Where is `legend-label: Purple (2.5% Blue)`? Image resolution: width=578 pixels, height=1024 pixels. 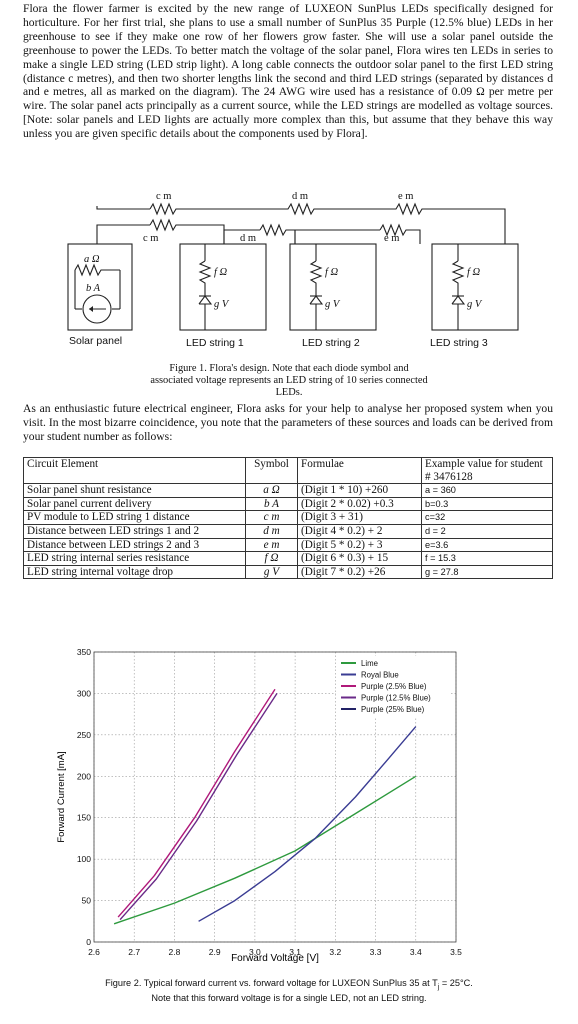 legend-label: Purple (2.5% Blue) is located at coordinates (394, 686).